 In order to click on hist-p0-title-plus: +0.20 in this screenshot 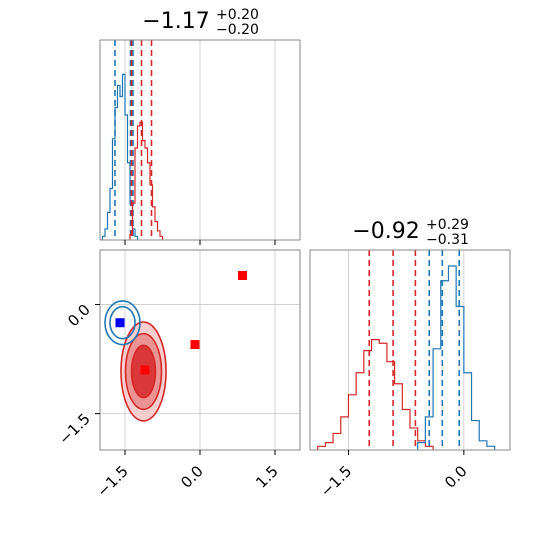, I will do `click(237, 15)`.